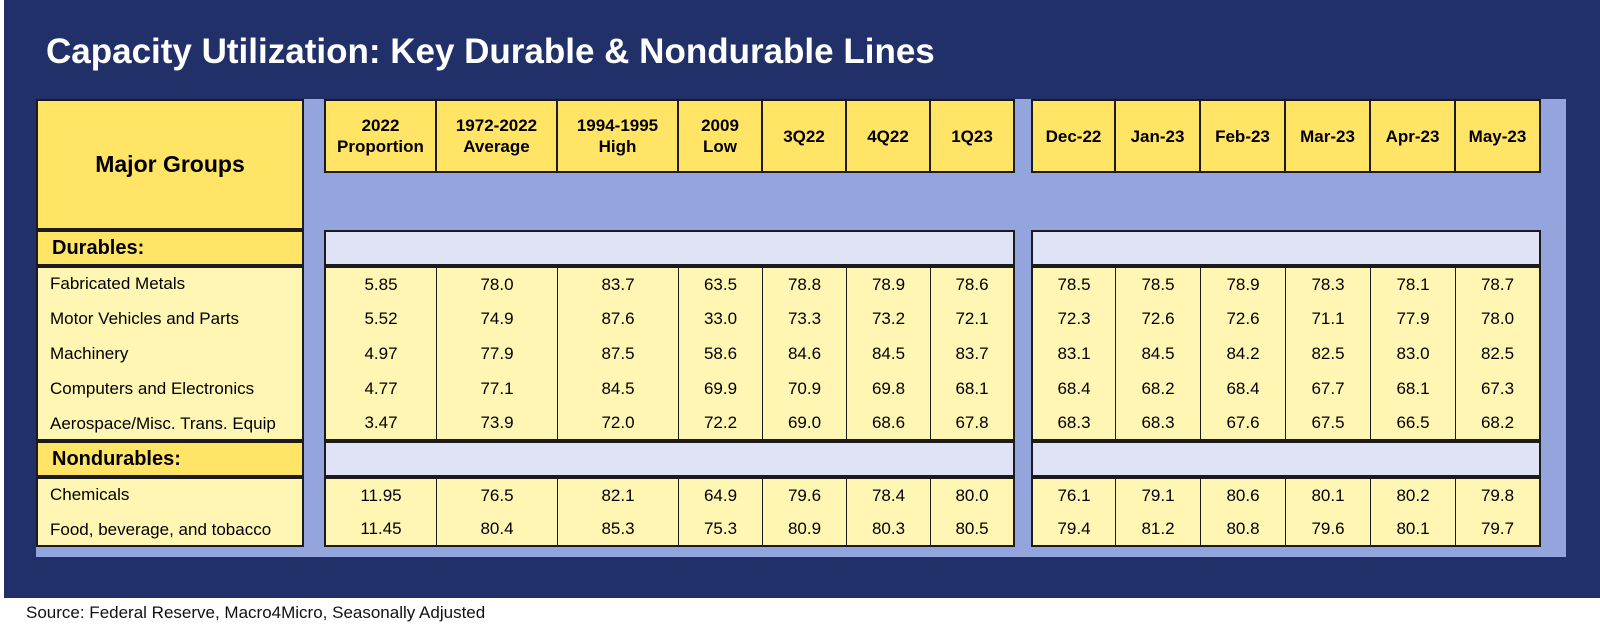  Describe the element at coordinates (1498, 388) in the screenshot. I see `table-cell: 67.3` at that location.